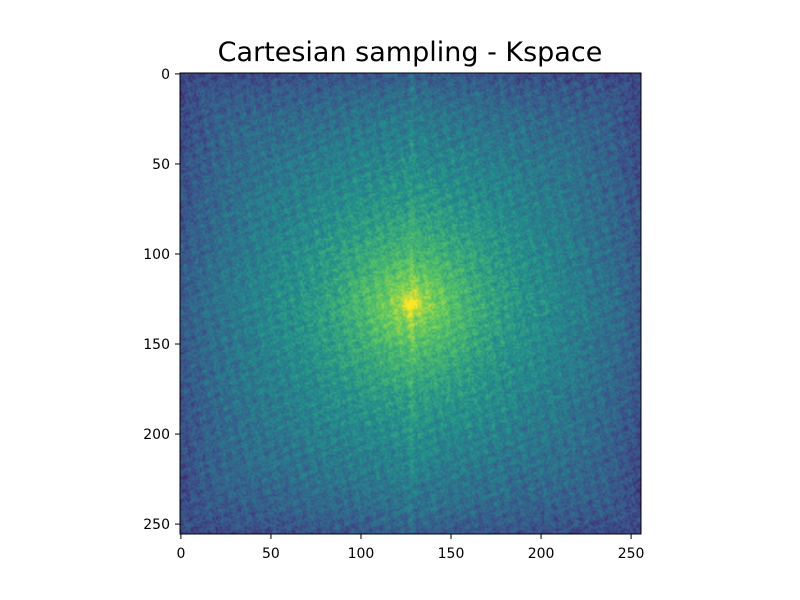 The width and height of the screenshot is (800, 600). What do you see at coordinates (161, 300) in the screenshot?
I see `y-axis: 0 50 100 150 200 250` at bounding box center [161, 300].